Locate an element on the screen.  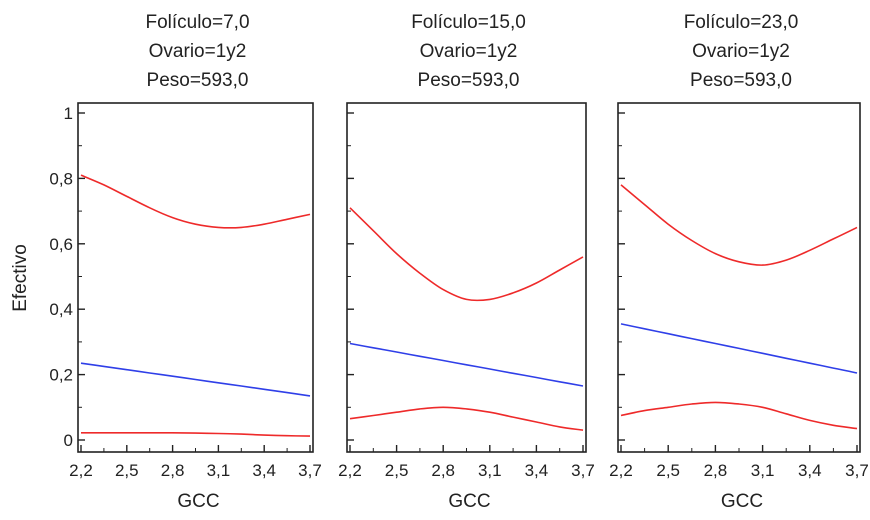
panel-2-x-tick-label-6: 3,7 is located at coordinates (583, 470).